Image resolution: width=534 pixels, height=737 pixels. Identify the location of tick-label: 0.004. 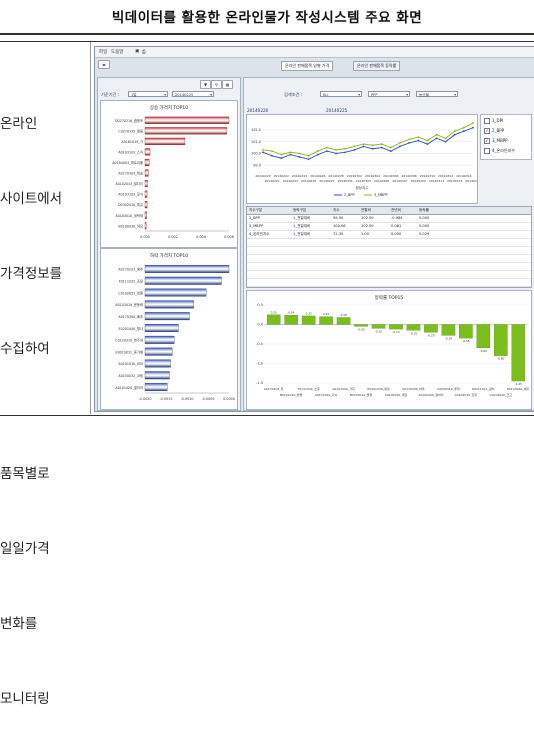
(201, 237).